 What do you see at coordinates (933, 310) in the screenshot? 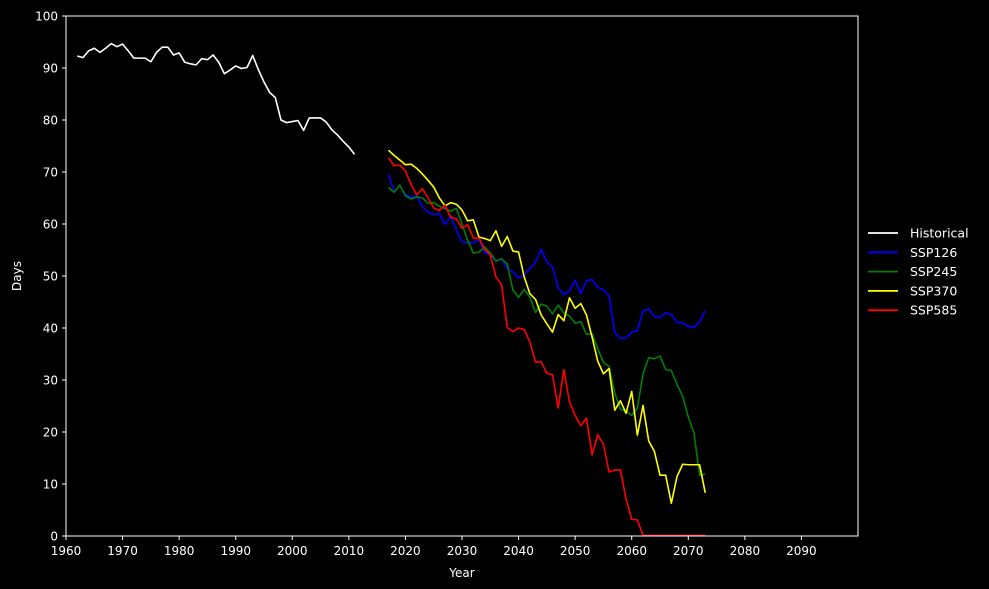
I see `legend-label-ssp585: SSP585` at bounding box center [933, 310].